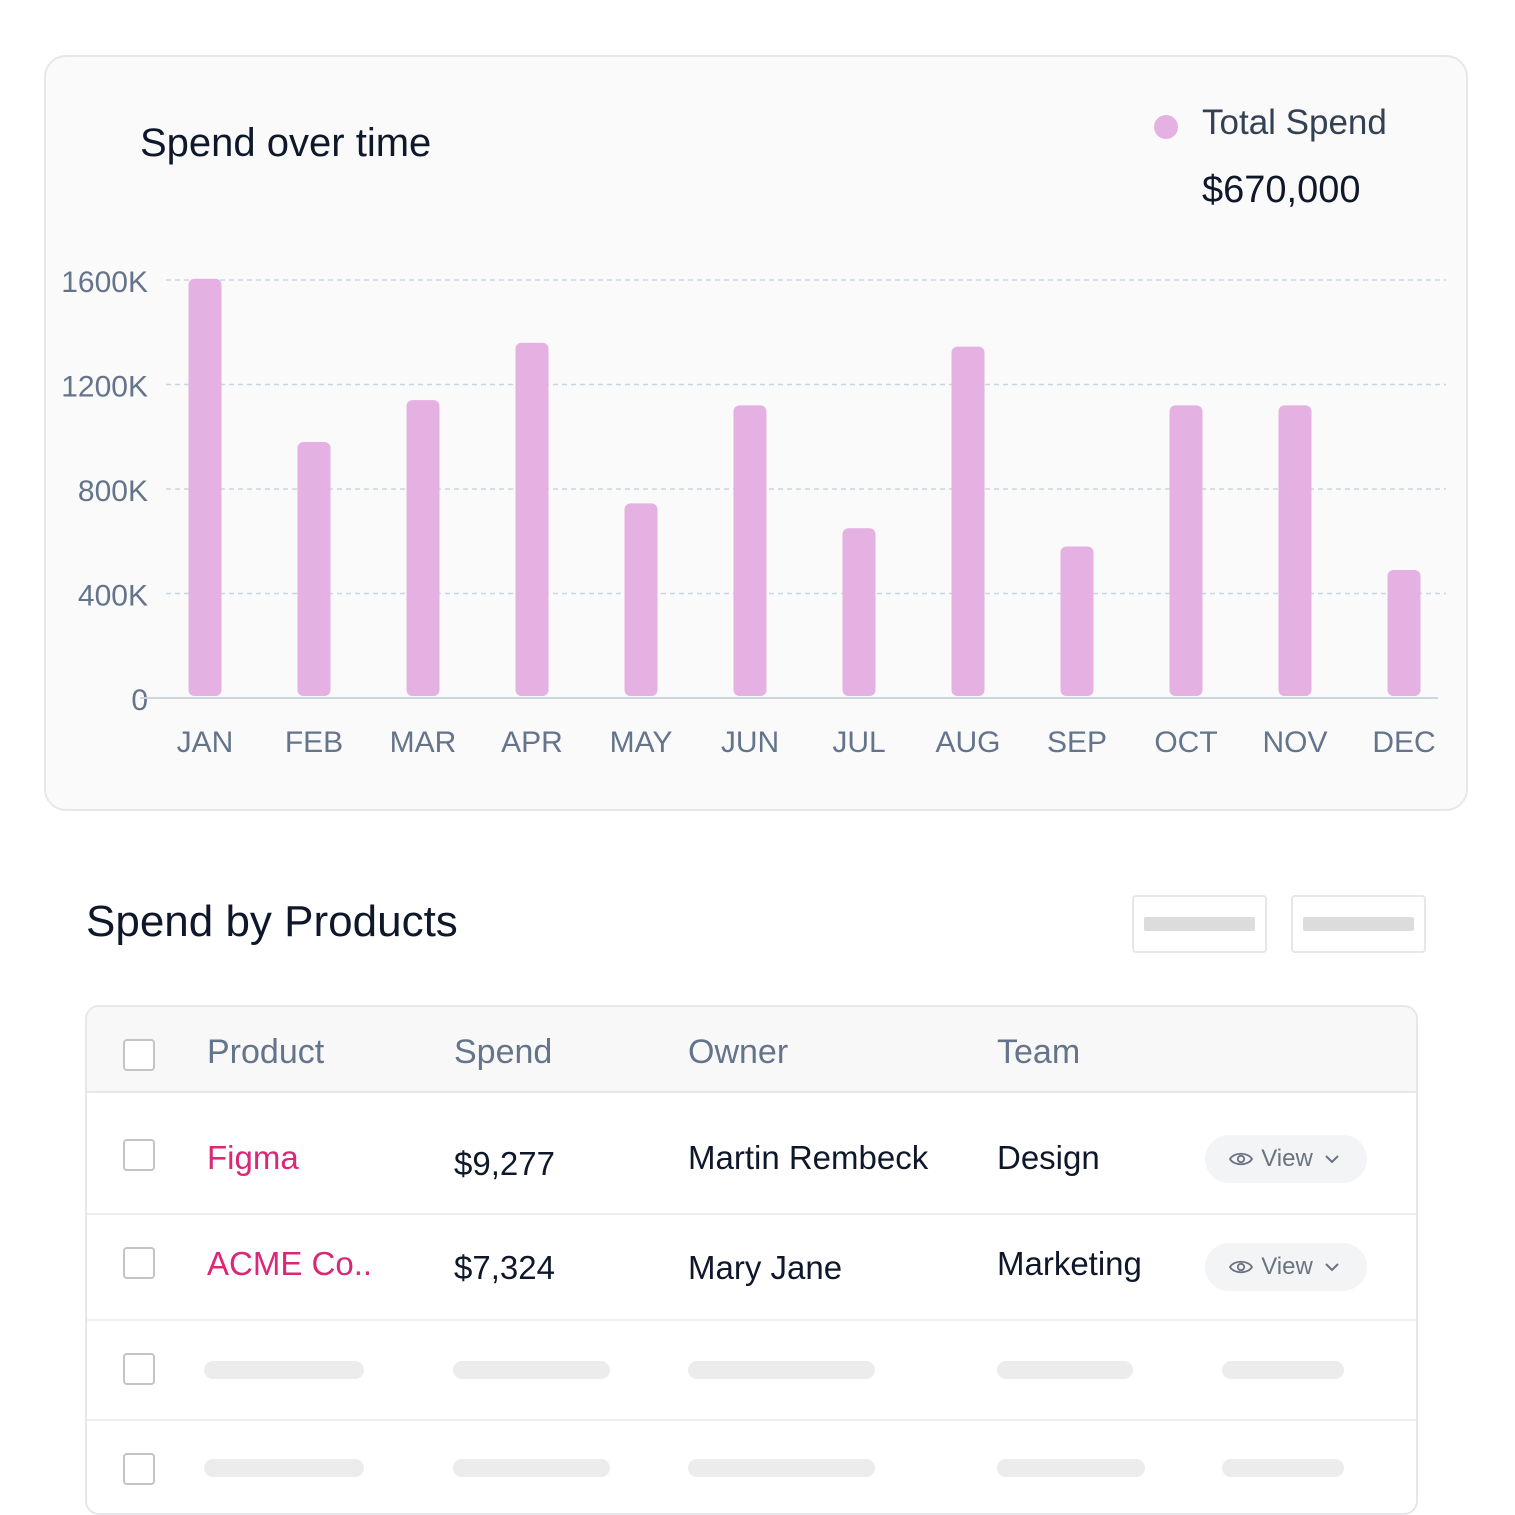 This screenshot has width=1515, height=1515. Describe the element at coordinates (286, 143) in the screenshot. I see `chart-title: Spend over time` at that location.